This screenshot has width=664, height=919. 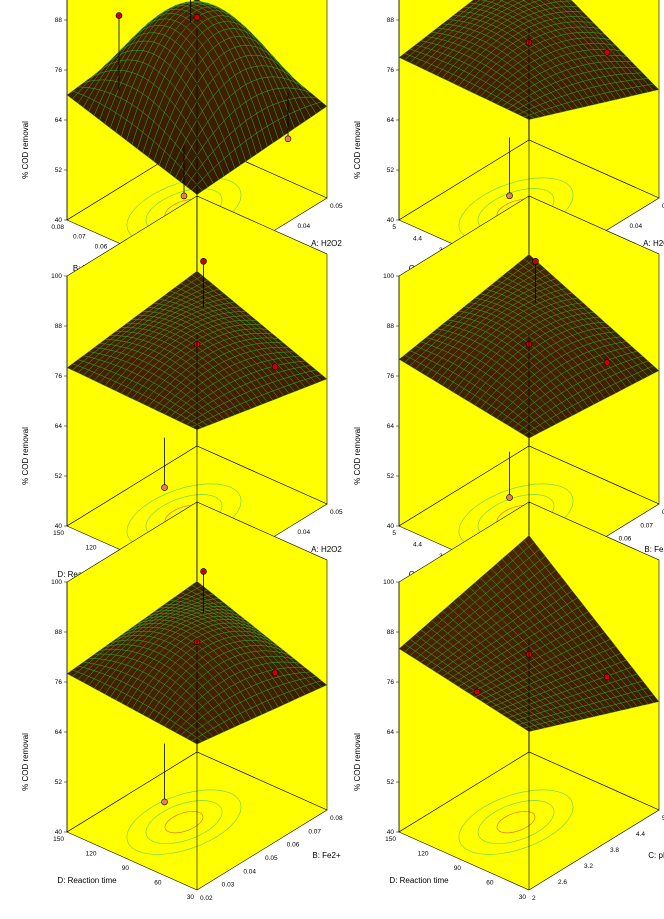 I want to click on y-tick-label: 90, so click(x=458, y=868).